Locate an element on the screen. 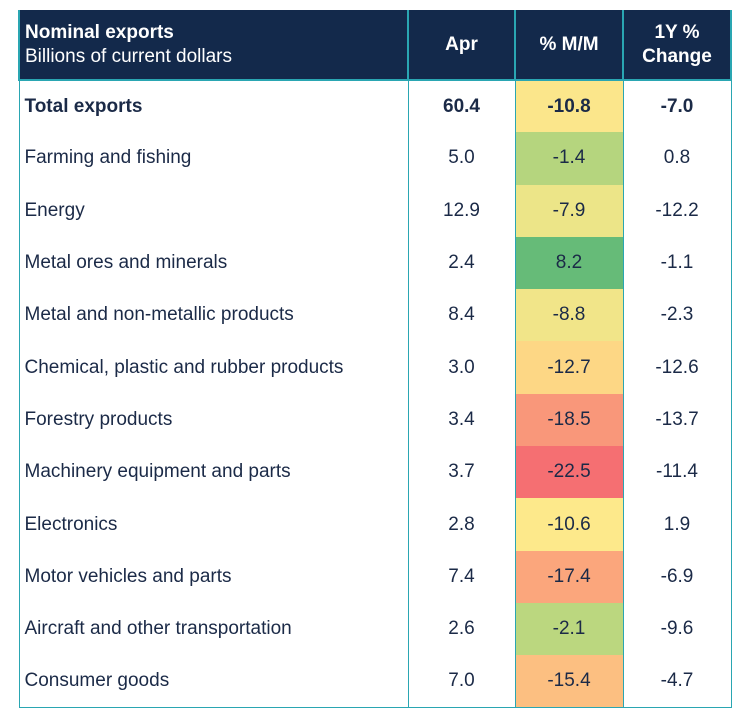 The width and height of the screenshot is (741, 719). row-label: Metal and non-metallic products is located at coordinates (213, 315).